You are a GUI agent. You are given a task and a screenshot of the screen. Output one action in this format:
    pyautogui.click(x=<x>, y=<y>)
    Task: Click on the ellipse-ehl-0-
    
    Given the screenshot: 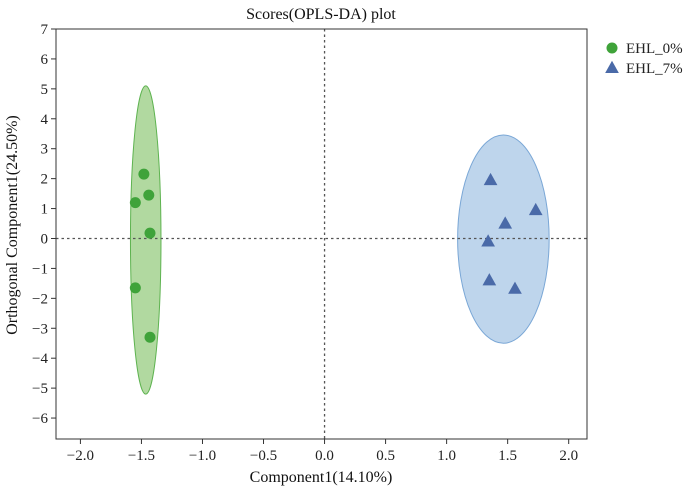 What is the action you would take?
    pyautogui.click(x=145, y=240)
    